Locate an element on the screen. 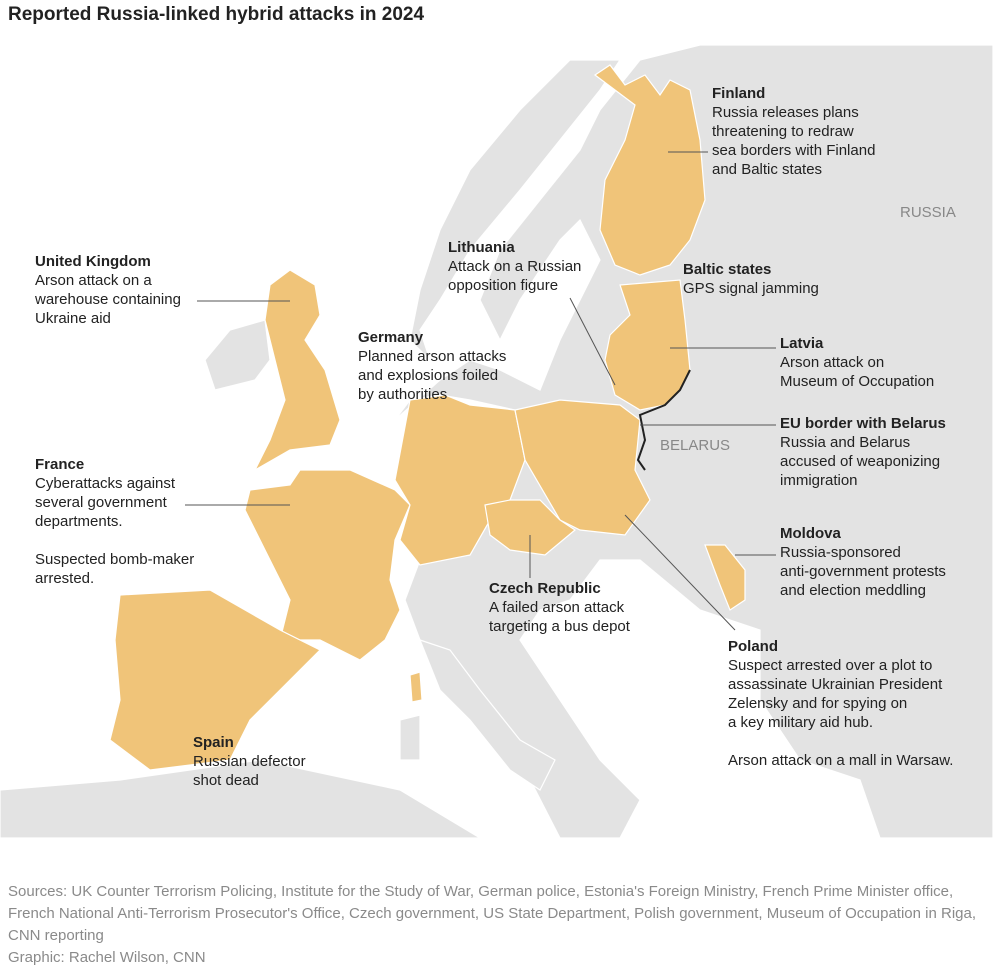  annotation-title: Czech Republic is located at coordinates (545, 588).